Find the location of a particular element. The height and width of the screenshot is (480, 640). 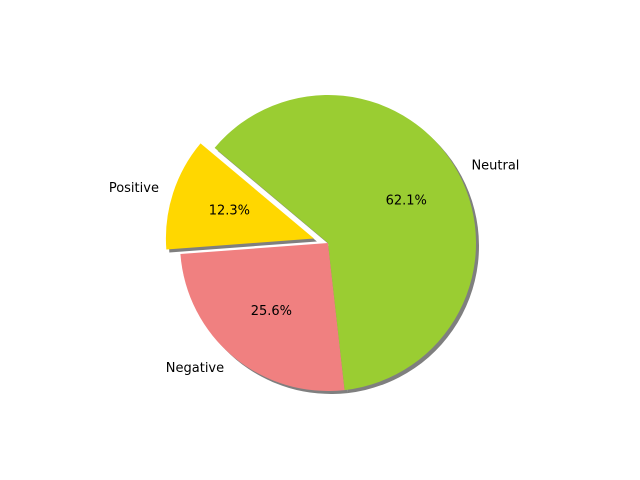

percent-label-positive: 12.3% is located at coordinates (229, 211).